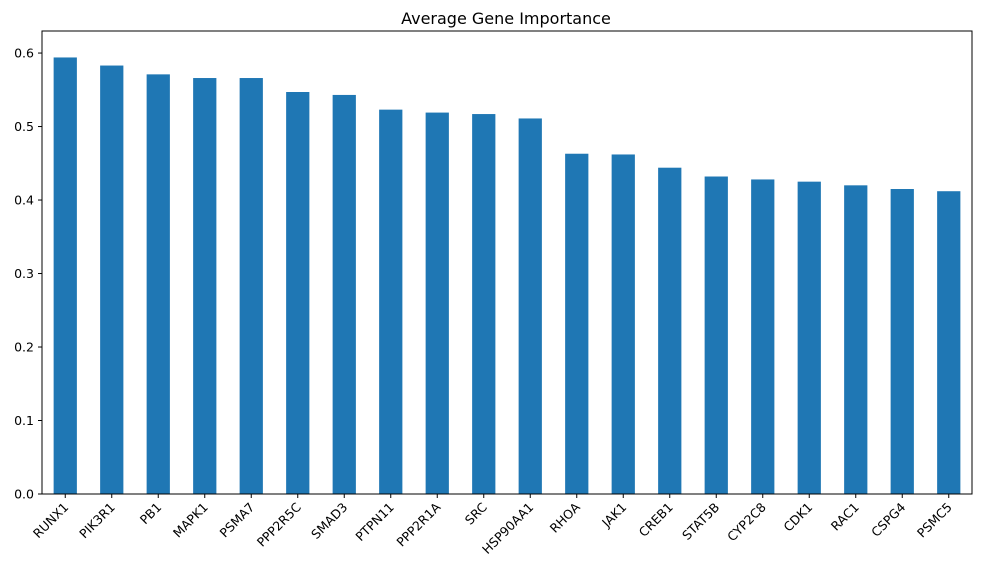 This screenshot has width=981, height=579. Describe the element at coordinates (24, 200) in the screenshot. I see `y-tick-label: 0.4` at that location.